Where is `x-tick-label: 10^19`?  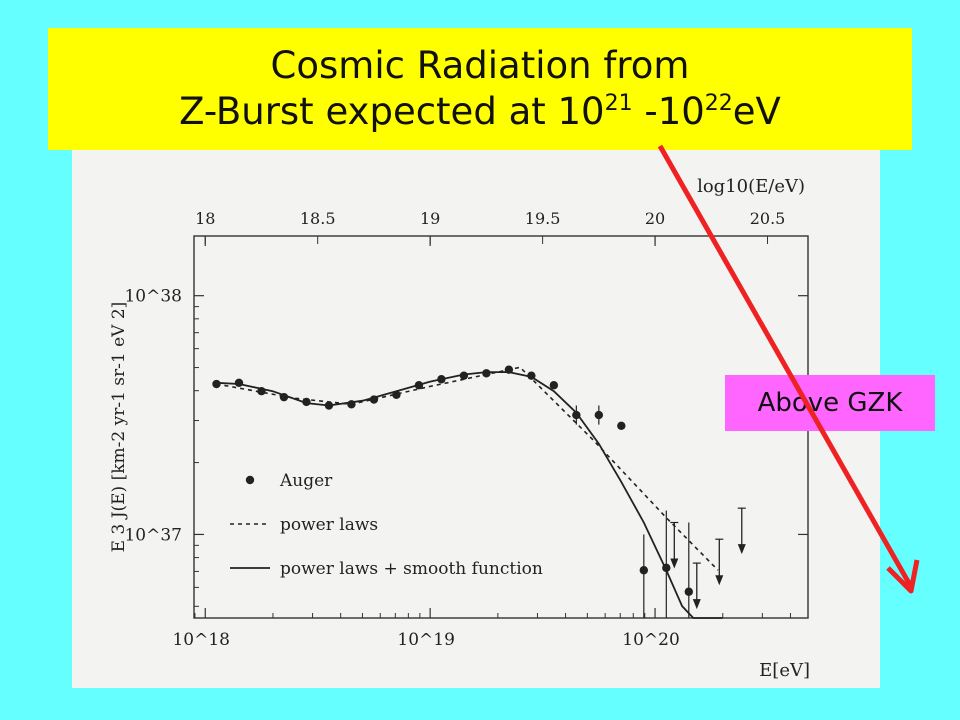 x-tick-label: 10^19 is located at coordinates (426, 640).